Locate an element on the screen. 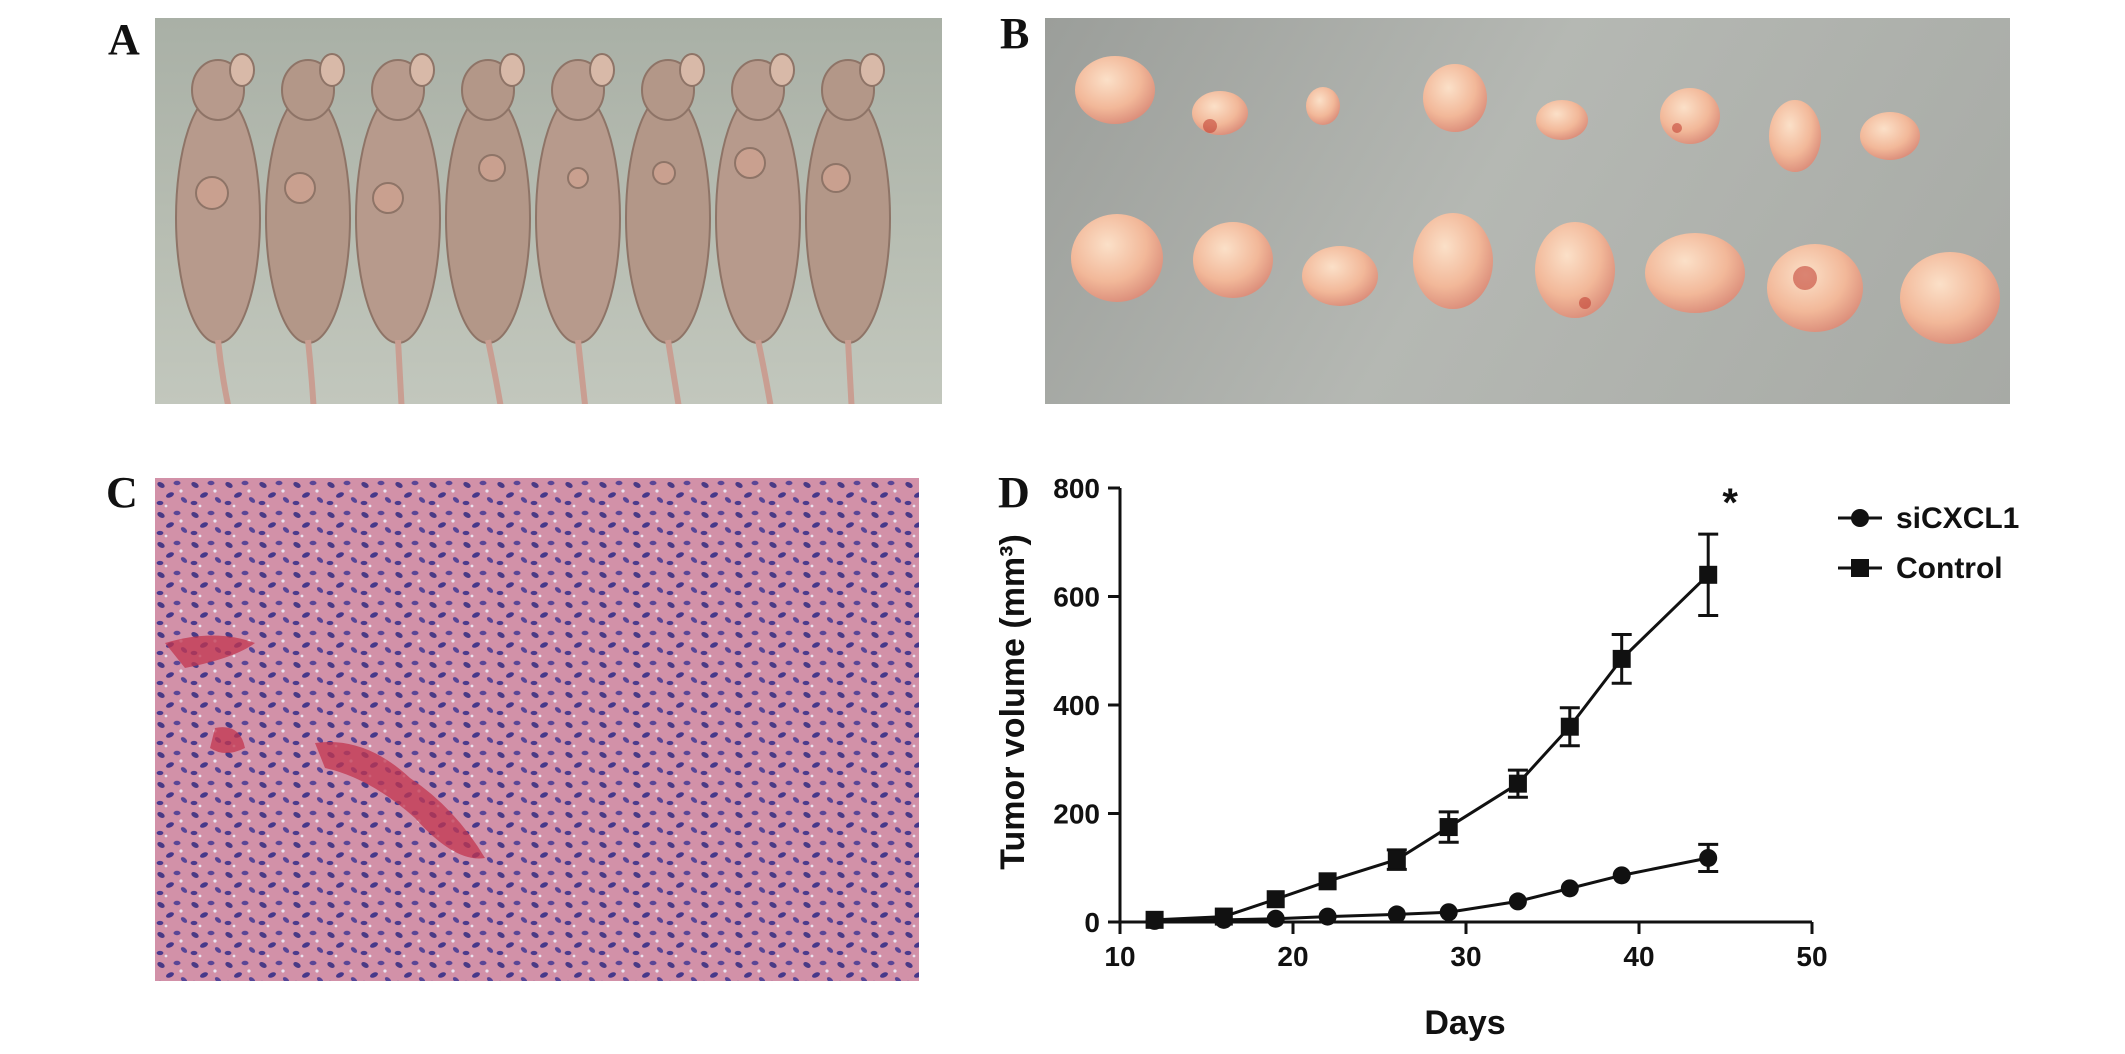  tumor-row-bottom is located at coordinates (1535, 278).